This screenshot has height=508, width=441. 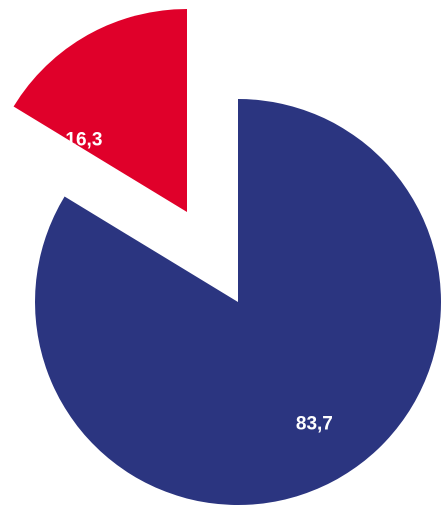 I want to click on slice-value-label-1: 83,7, so click(x=314, y=424).